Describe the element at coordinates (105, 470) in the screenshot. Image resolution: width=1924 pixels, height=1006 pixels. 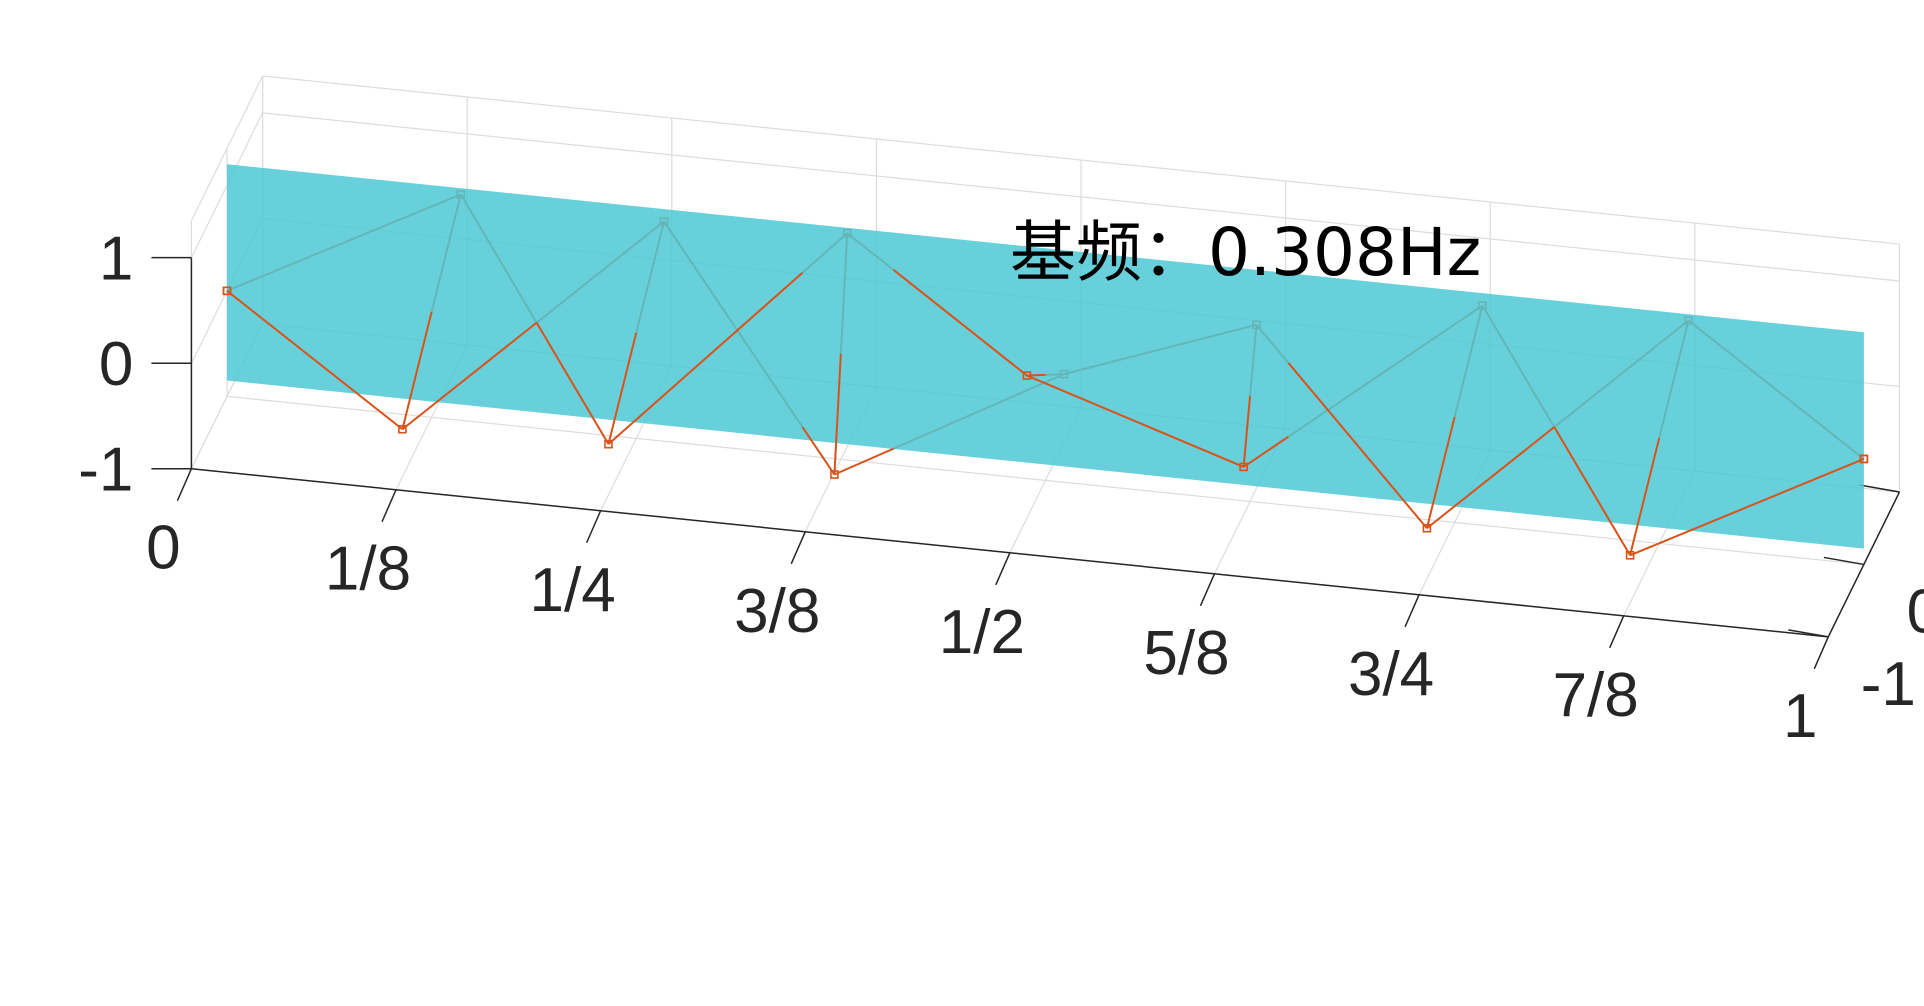
I see `z-tick-label: -1` at that location.